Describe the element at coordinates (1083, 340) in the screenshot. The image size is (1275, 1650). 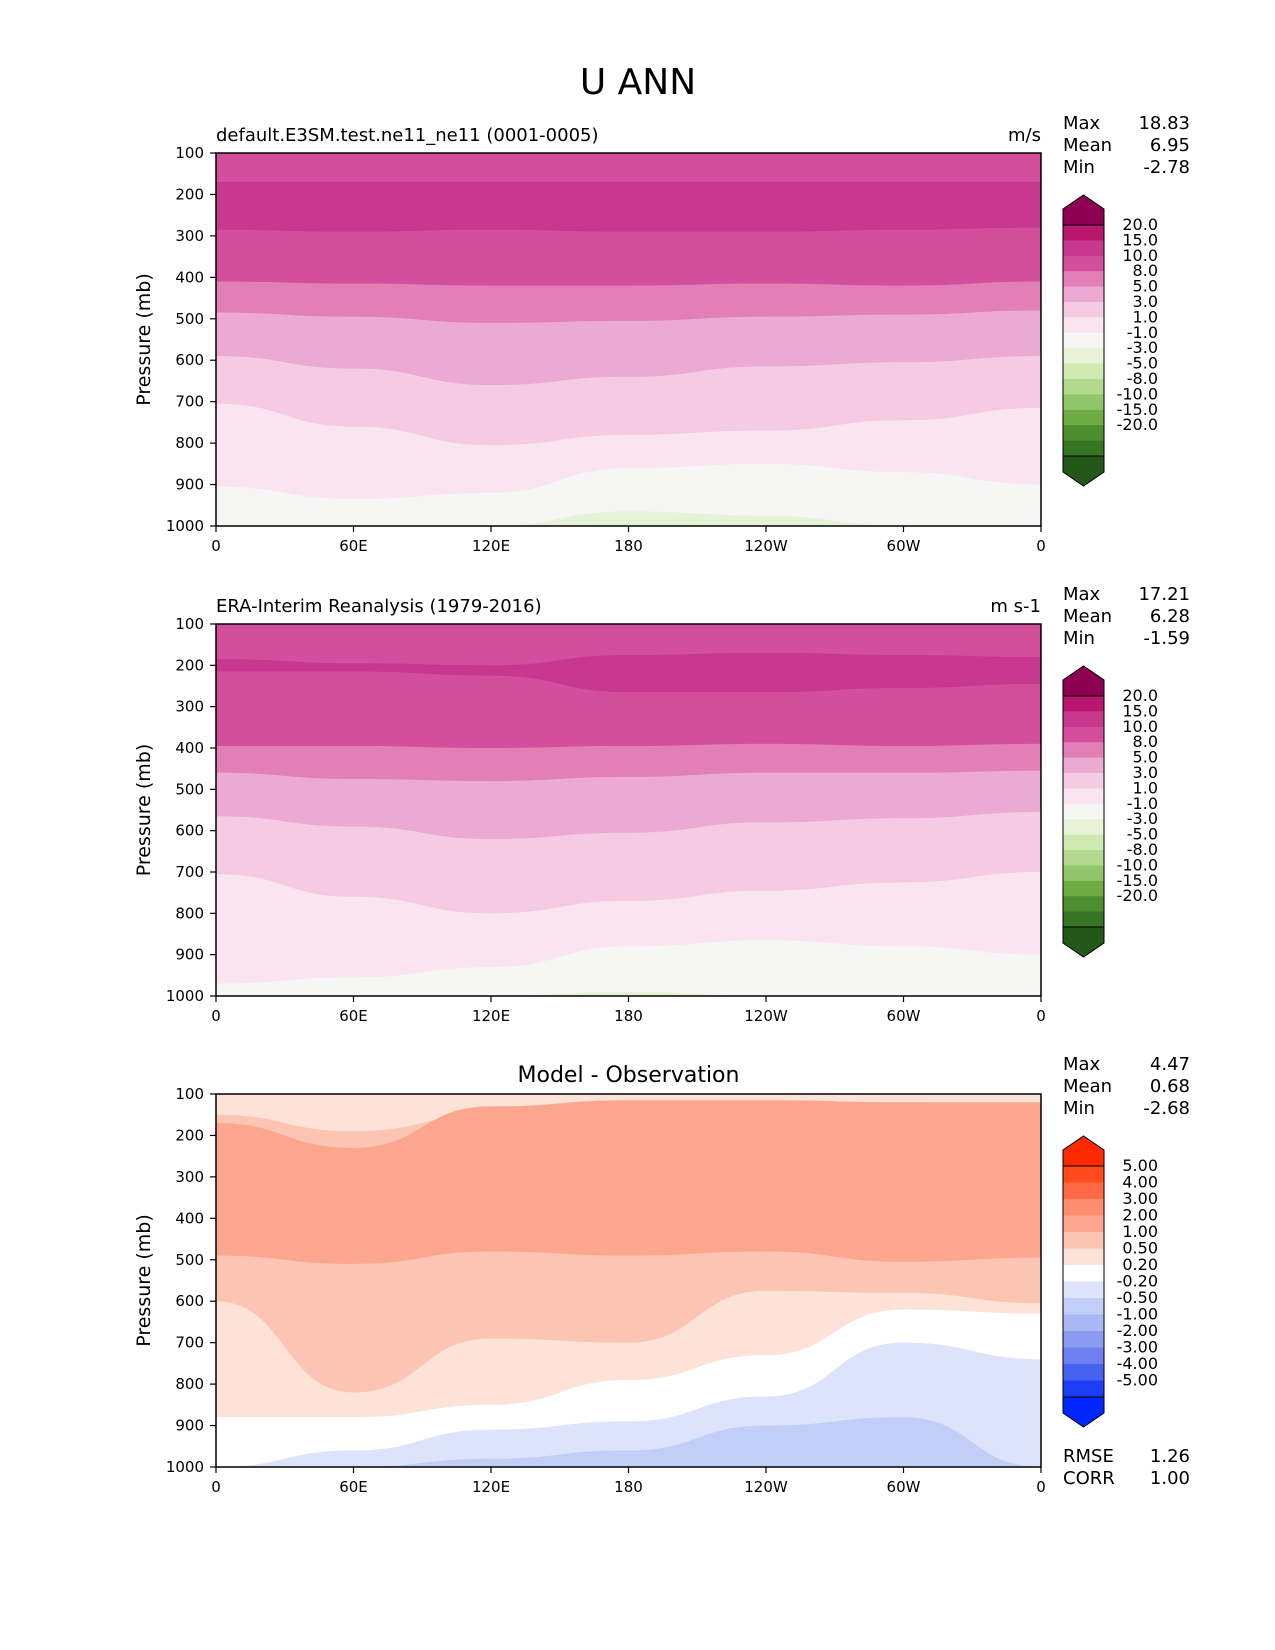
I see `colorbar-frame` at that location.